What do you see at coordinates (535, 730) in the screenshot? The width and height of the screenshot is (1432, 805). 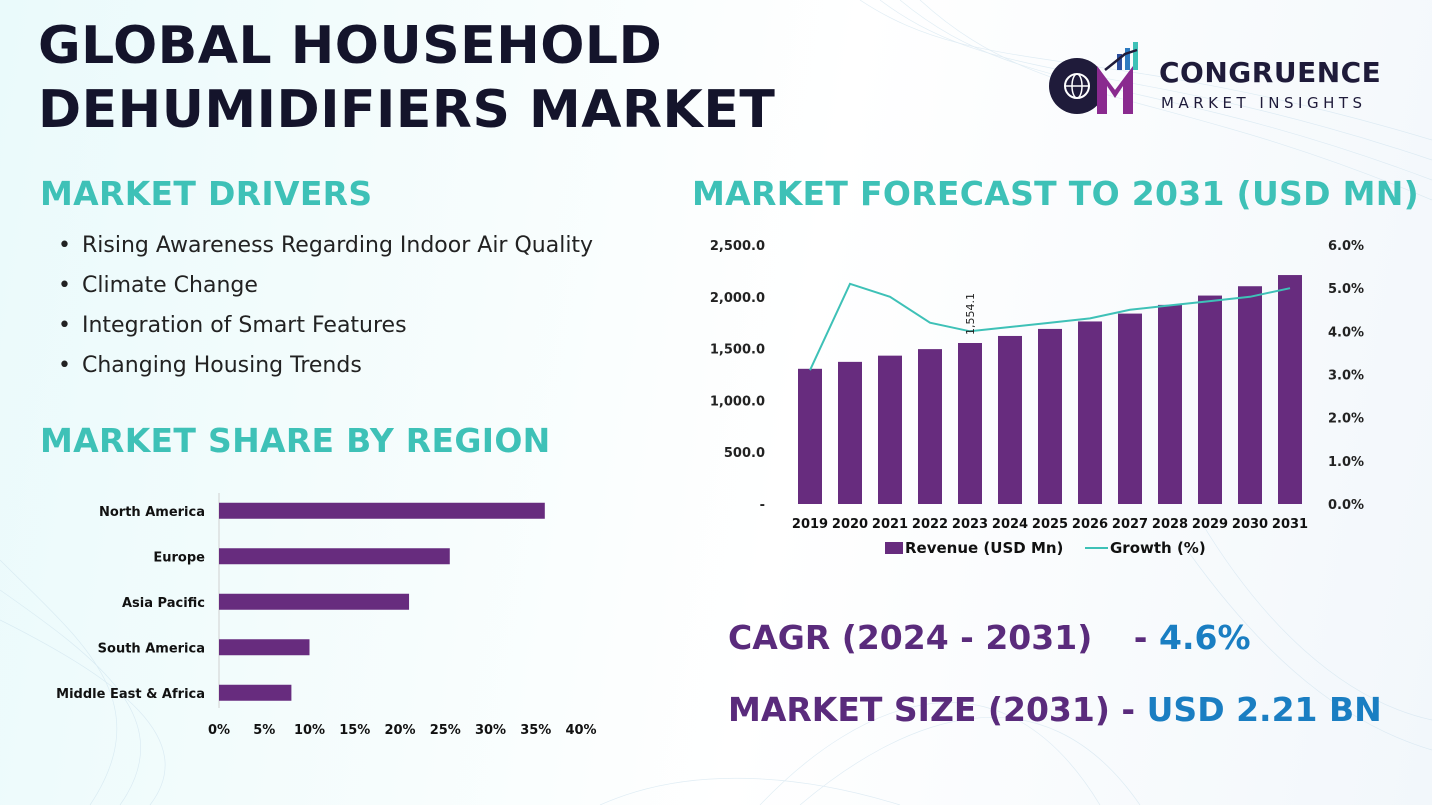 I see `x-axis-tick-label: 35%` at bounding box center [535, 730].